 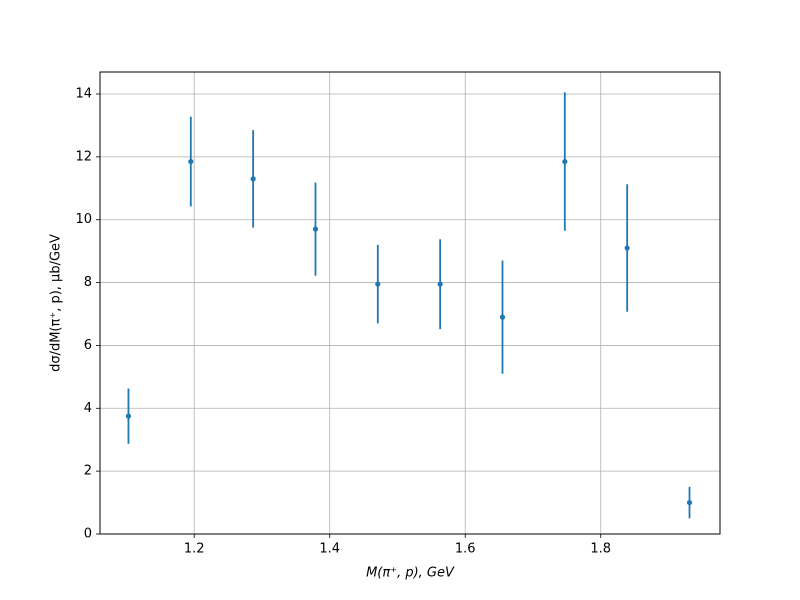 What do you see at coordinates (194, 549) in the screenshot?
I see `x-tick-label: 1.2` at bounding box center [194, 549].